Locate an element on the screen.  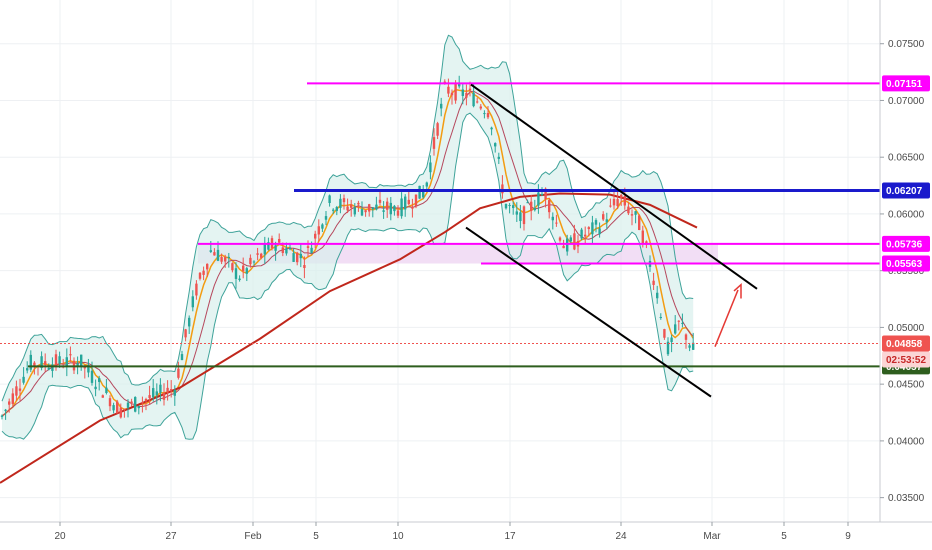
countdown-label: 02:53:52 is located at coordinates (906, 360).